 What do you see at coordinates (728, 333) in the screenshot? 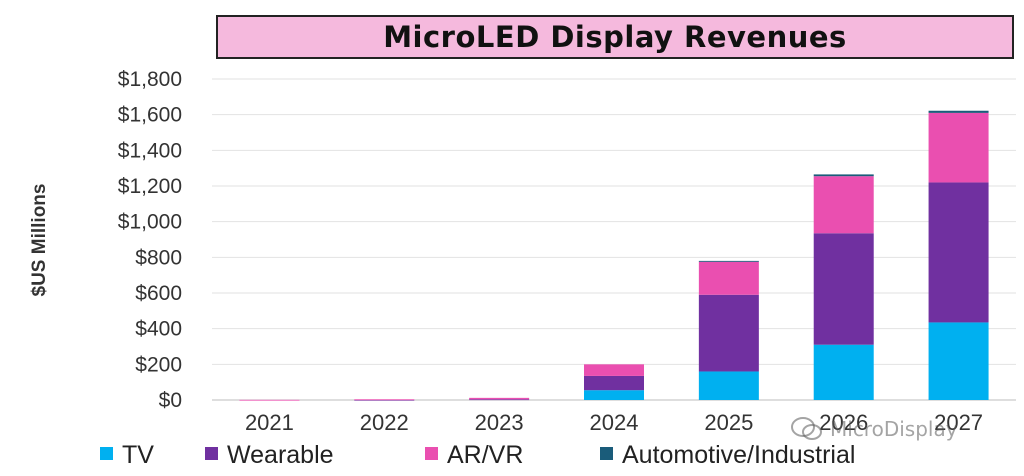
I see `bar-2025-wearable` at bounding box center [728, 333].